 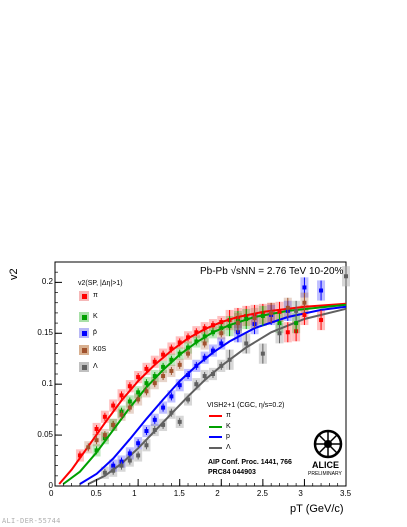 I want to click on legend-model-title: VISH2+1 (CGC, η/s=0.2), so click(x=246, y=405).